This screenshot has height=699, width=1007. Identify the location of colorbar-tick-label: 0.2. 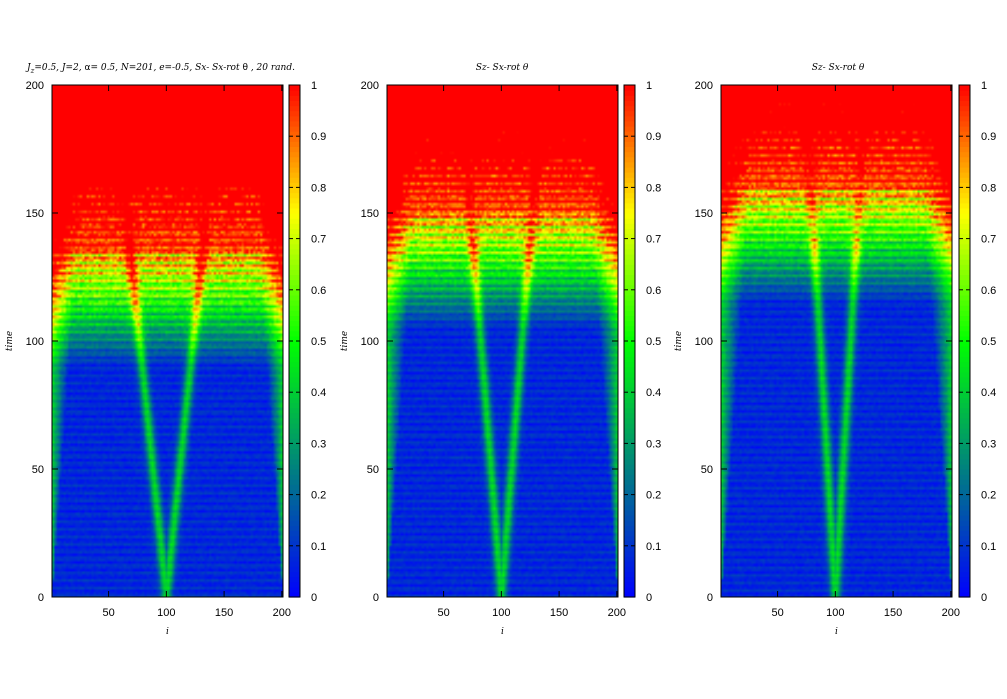
(653, 496).